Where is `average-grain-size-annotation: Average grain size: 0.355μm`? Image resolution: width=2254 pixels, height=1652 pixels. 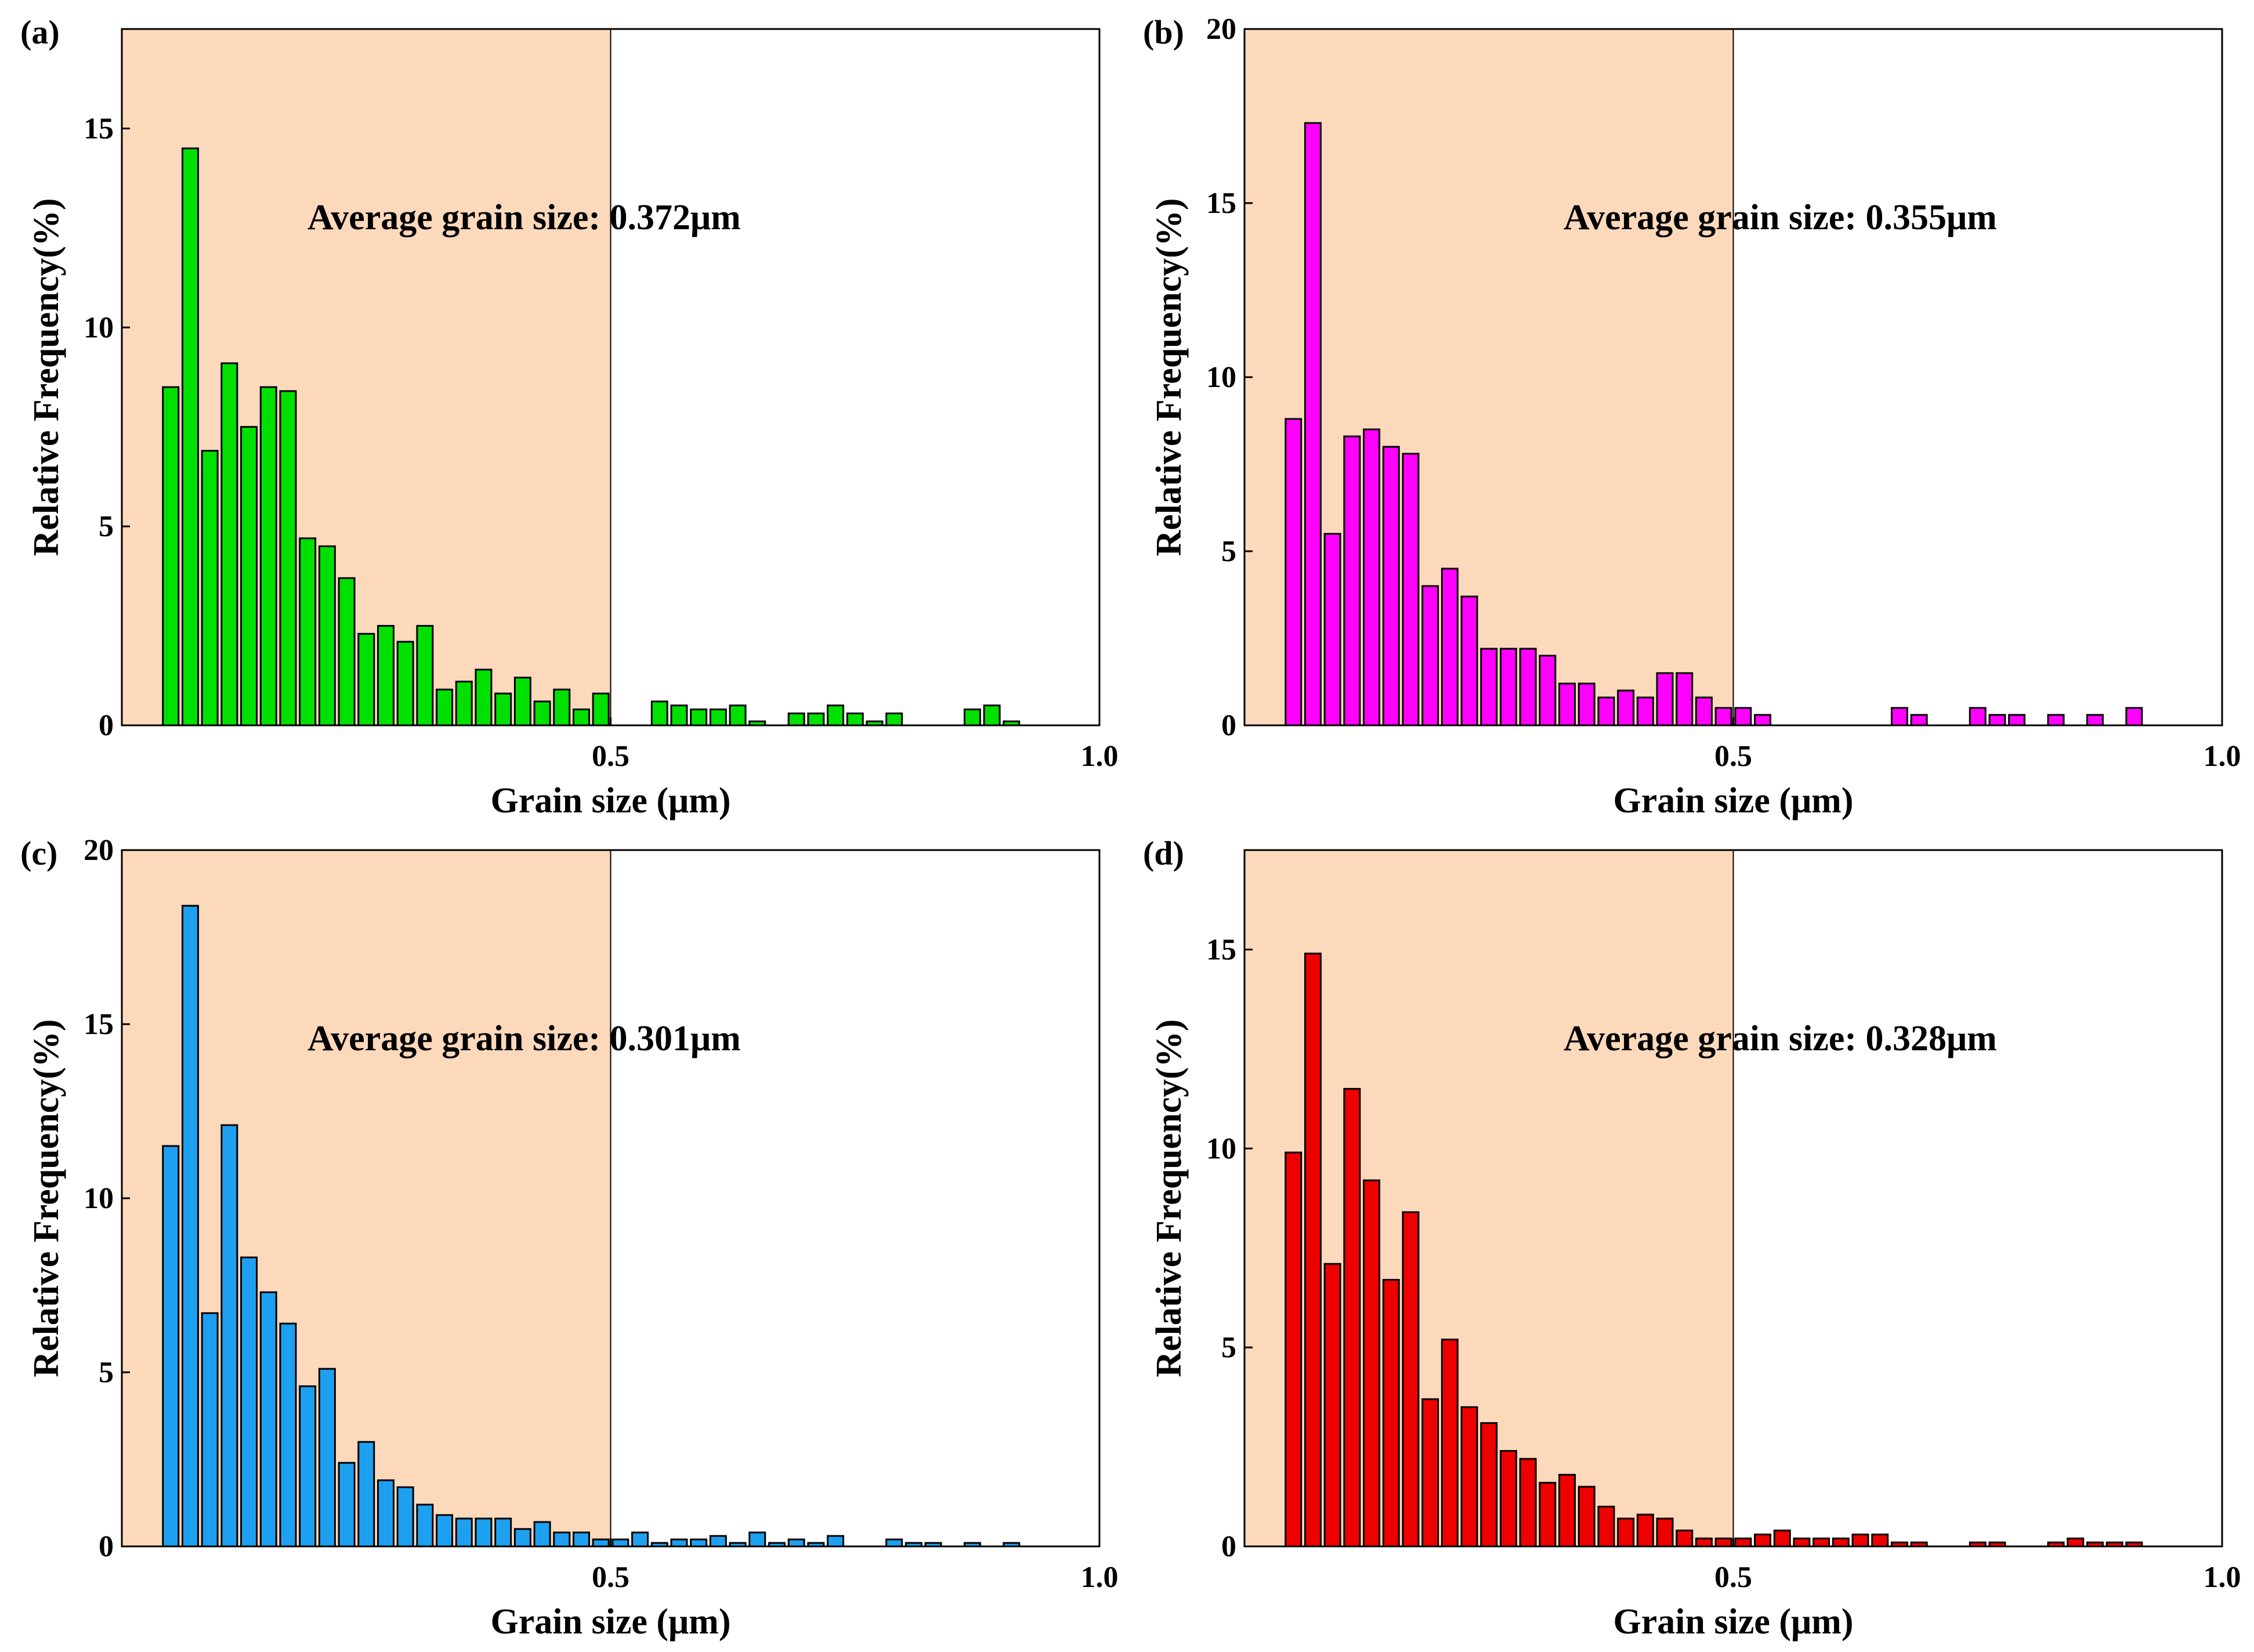 average-grain-size-annotation: Average grain size: 0.355μm is located at coordinates (1780, 217).